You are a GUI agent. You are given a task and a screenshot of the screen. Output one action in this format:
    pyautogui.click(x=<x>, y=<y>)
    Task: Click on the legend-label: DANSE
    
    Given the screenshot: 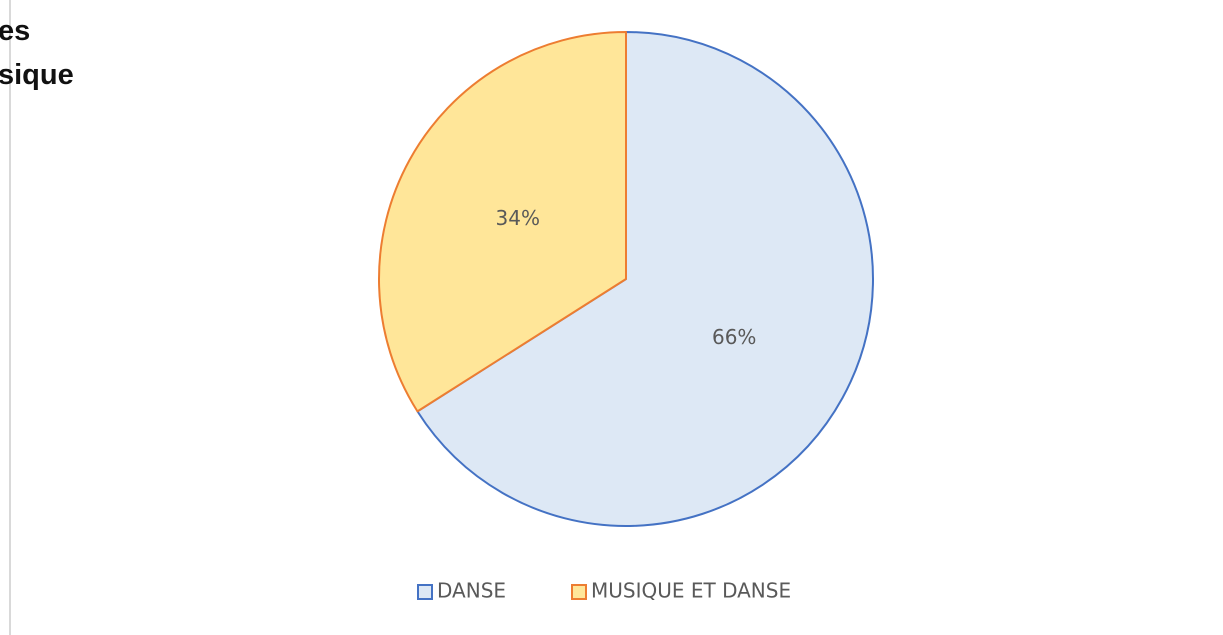 What is the action you would take?
    pyautogui.click(x=471, y=591)
    